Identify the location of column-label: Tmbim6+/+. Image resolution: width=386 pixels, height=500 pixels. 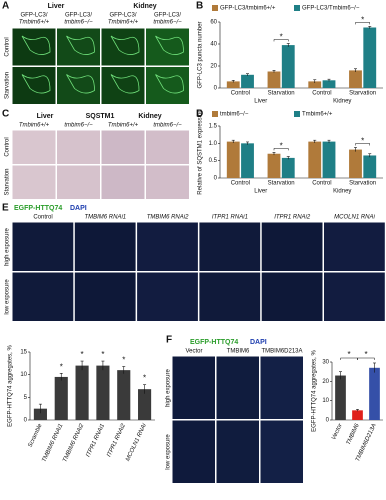
(34, 126).